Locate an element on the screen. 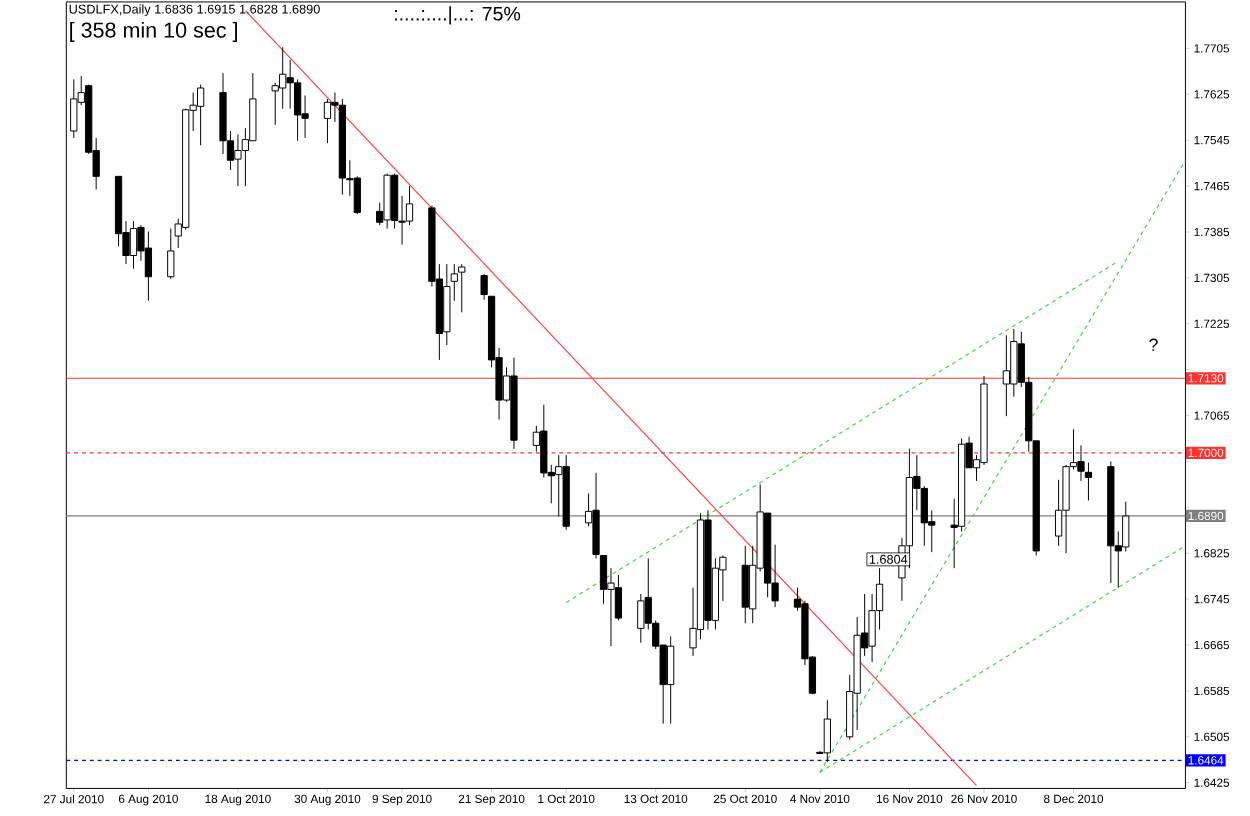 The height and width of the screenshot is (816, 1250). annotation: :....:....|...: 75% is located at coordinates (457, 15).